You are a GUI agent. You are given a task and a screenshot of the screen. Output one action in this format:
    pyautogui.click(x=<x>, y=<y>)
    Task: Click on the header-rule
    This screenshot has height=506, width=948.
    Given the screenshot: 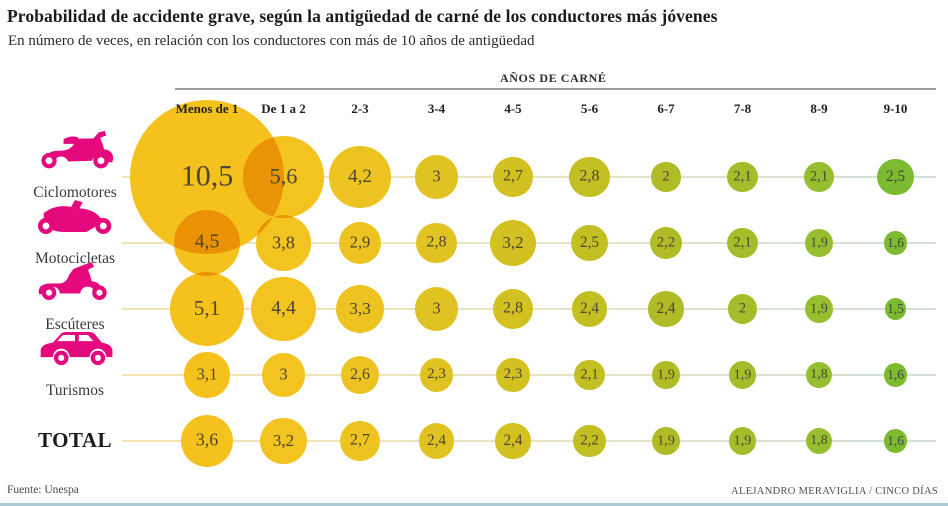 What is the action you would take?
    pyautogui.click(x=555, y=89)
    